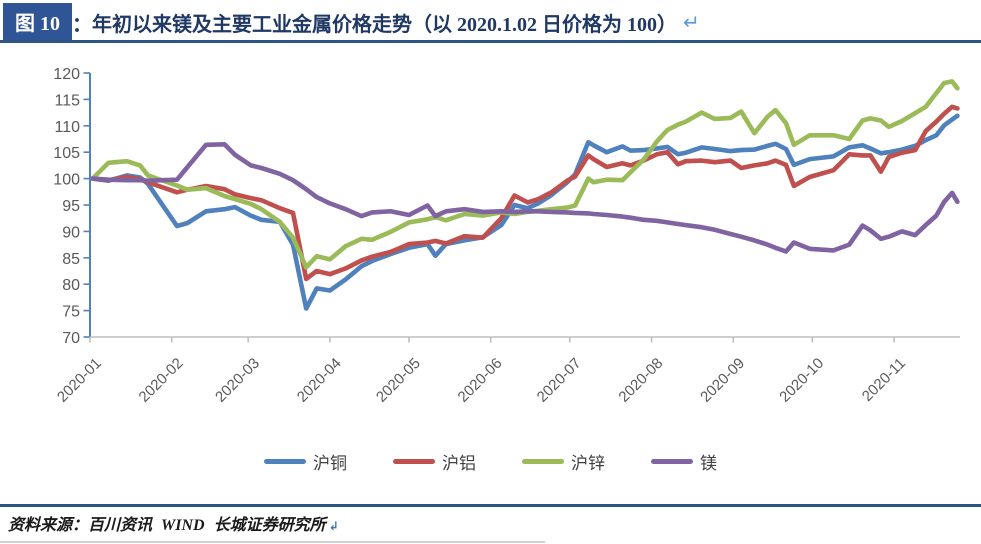  What do you see at coordinates (71, 206) in the screenshot?
I see `y-tick-label: 95` at bounding box center [71, 206].